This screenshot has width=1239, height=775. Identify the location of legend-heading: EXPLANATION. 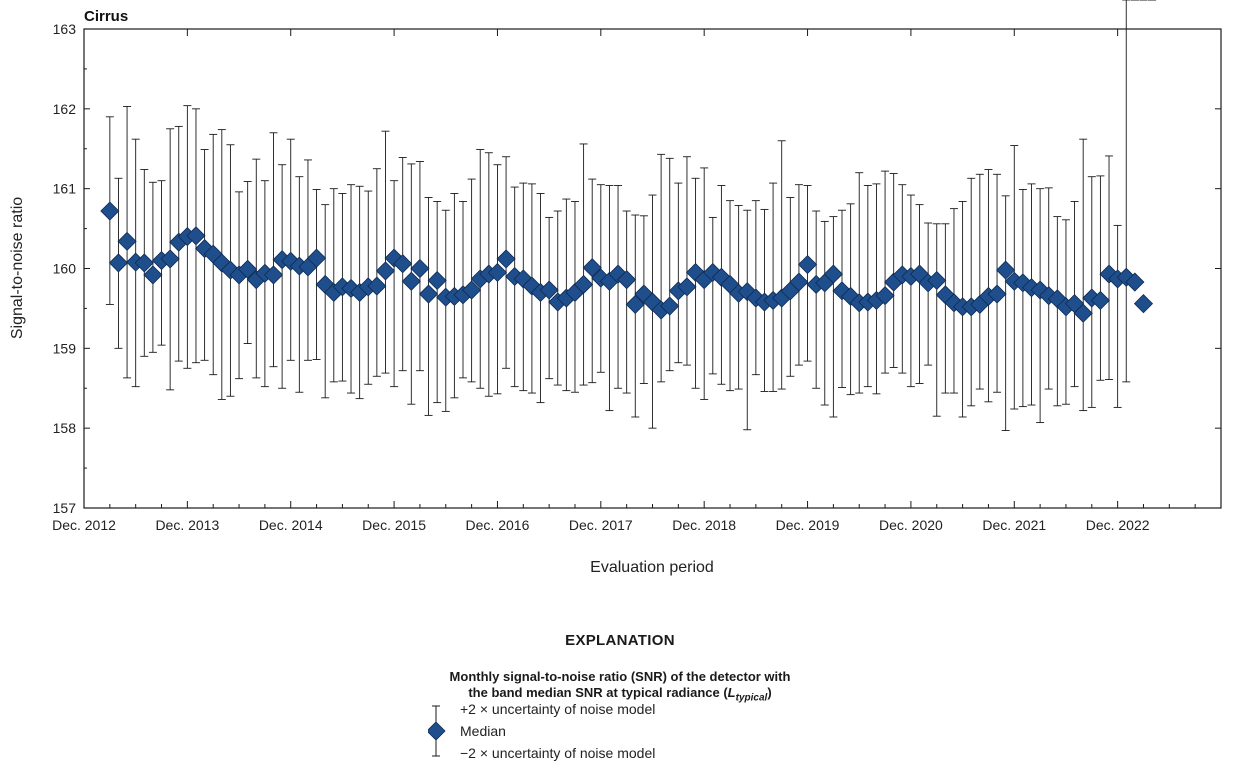
(620, 640).